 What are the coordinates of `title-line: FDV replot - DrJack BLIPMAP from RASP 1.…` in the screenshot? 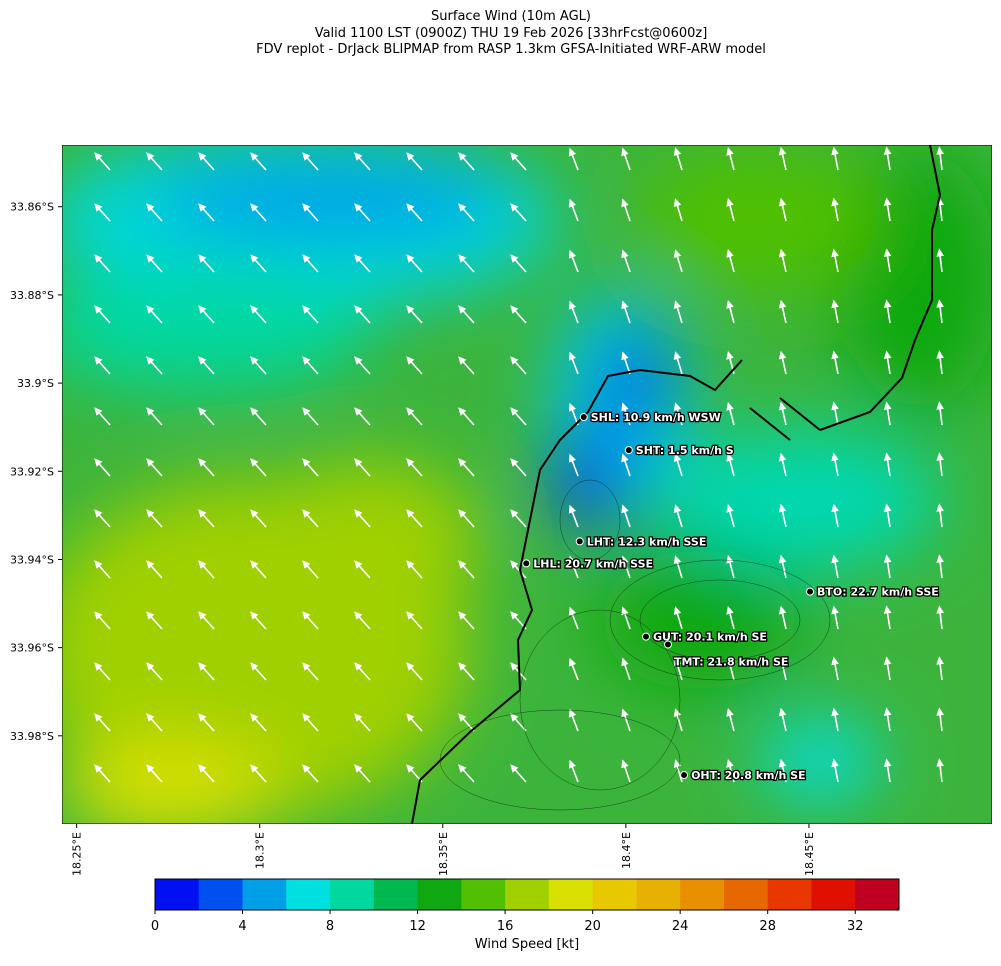 It's located at (511, 49).